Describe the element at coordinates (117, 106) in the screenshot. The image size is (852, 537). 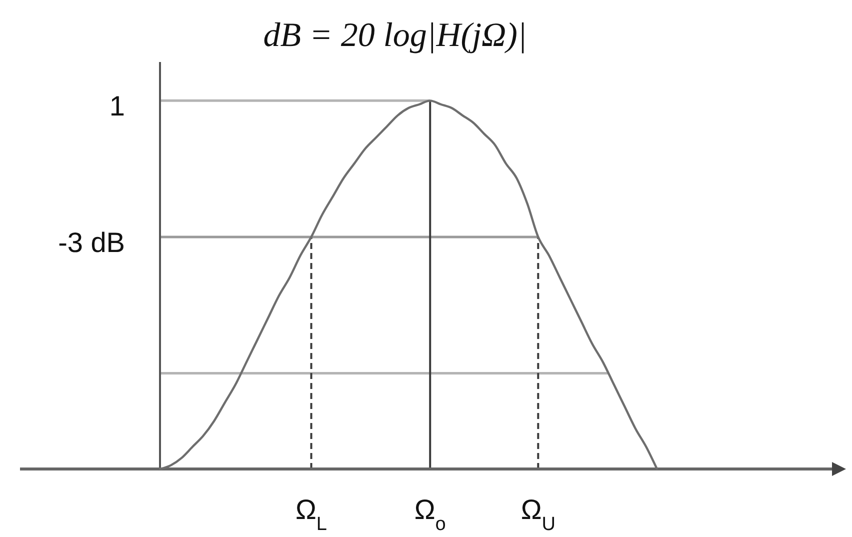
I see `ref-line-label: 1` at that location.